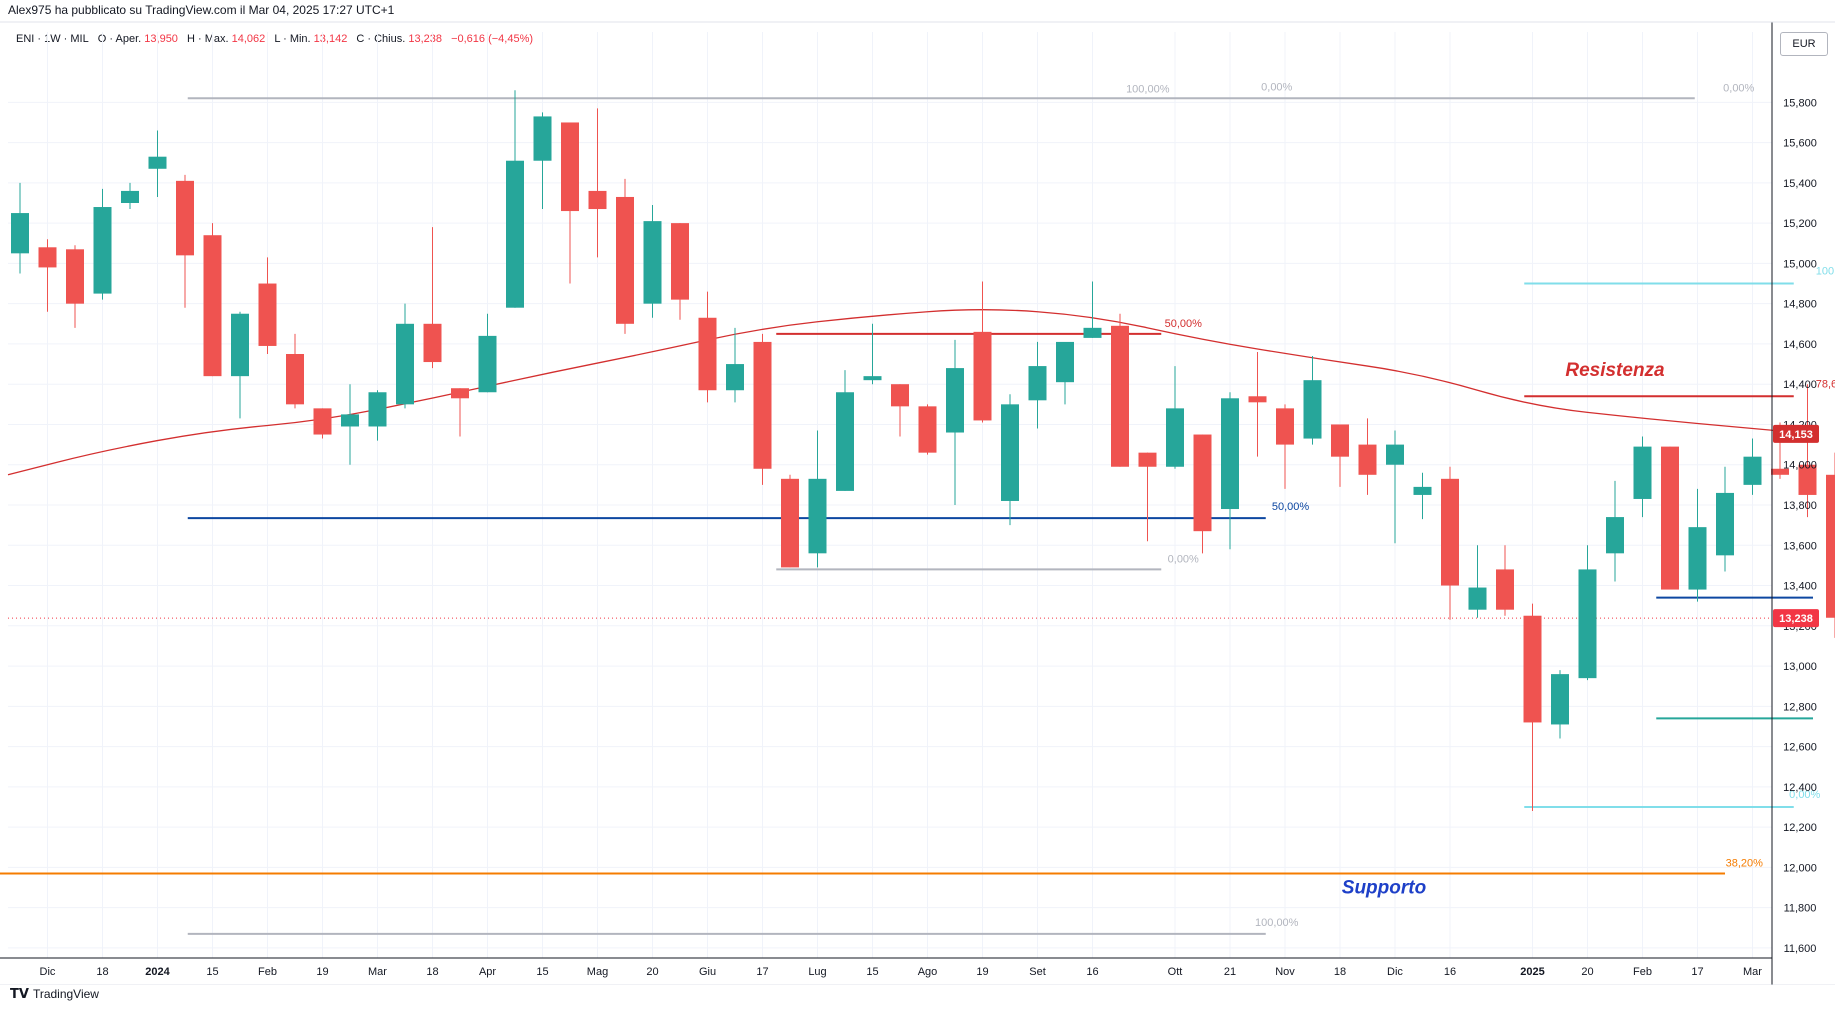  What do you see at coordinates (1285, 972) in the screenshot?
I see `x-tick-label: Nov` at bounding box center [1285, 972].